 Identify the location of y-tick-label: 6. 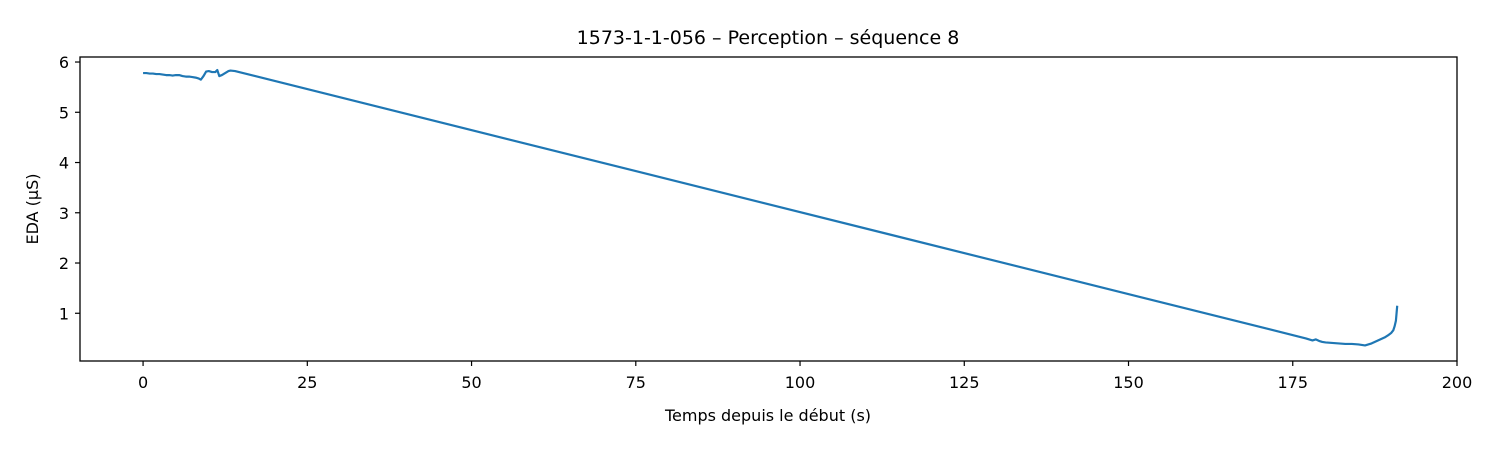
(64, 62).